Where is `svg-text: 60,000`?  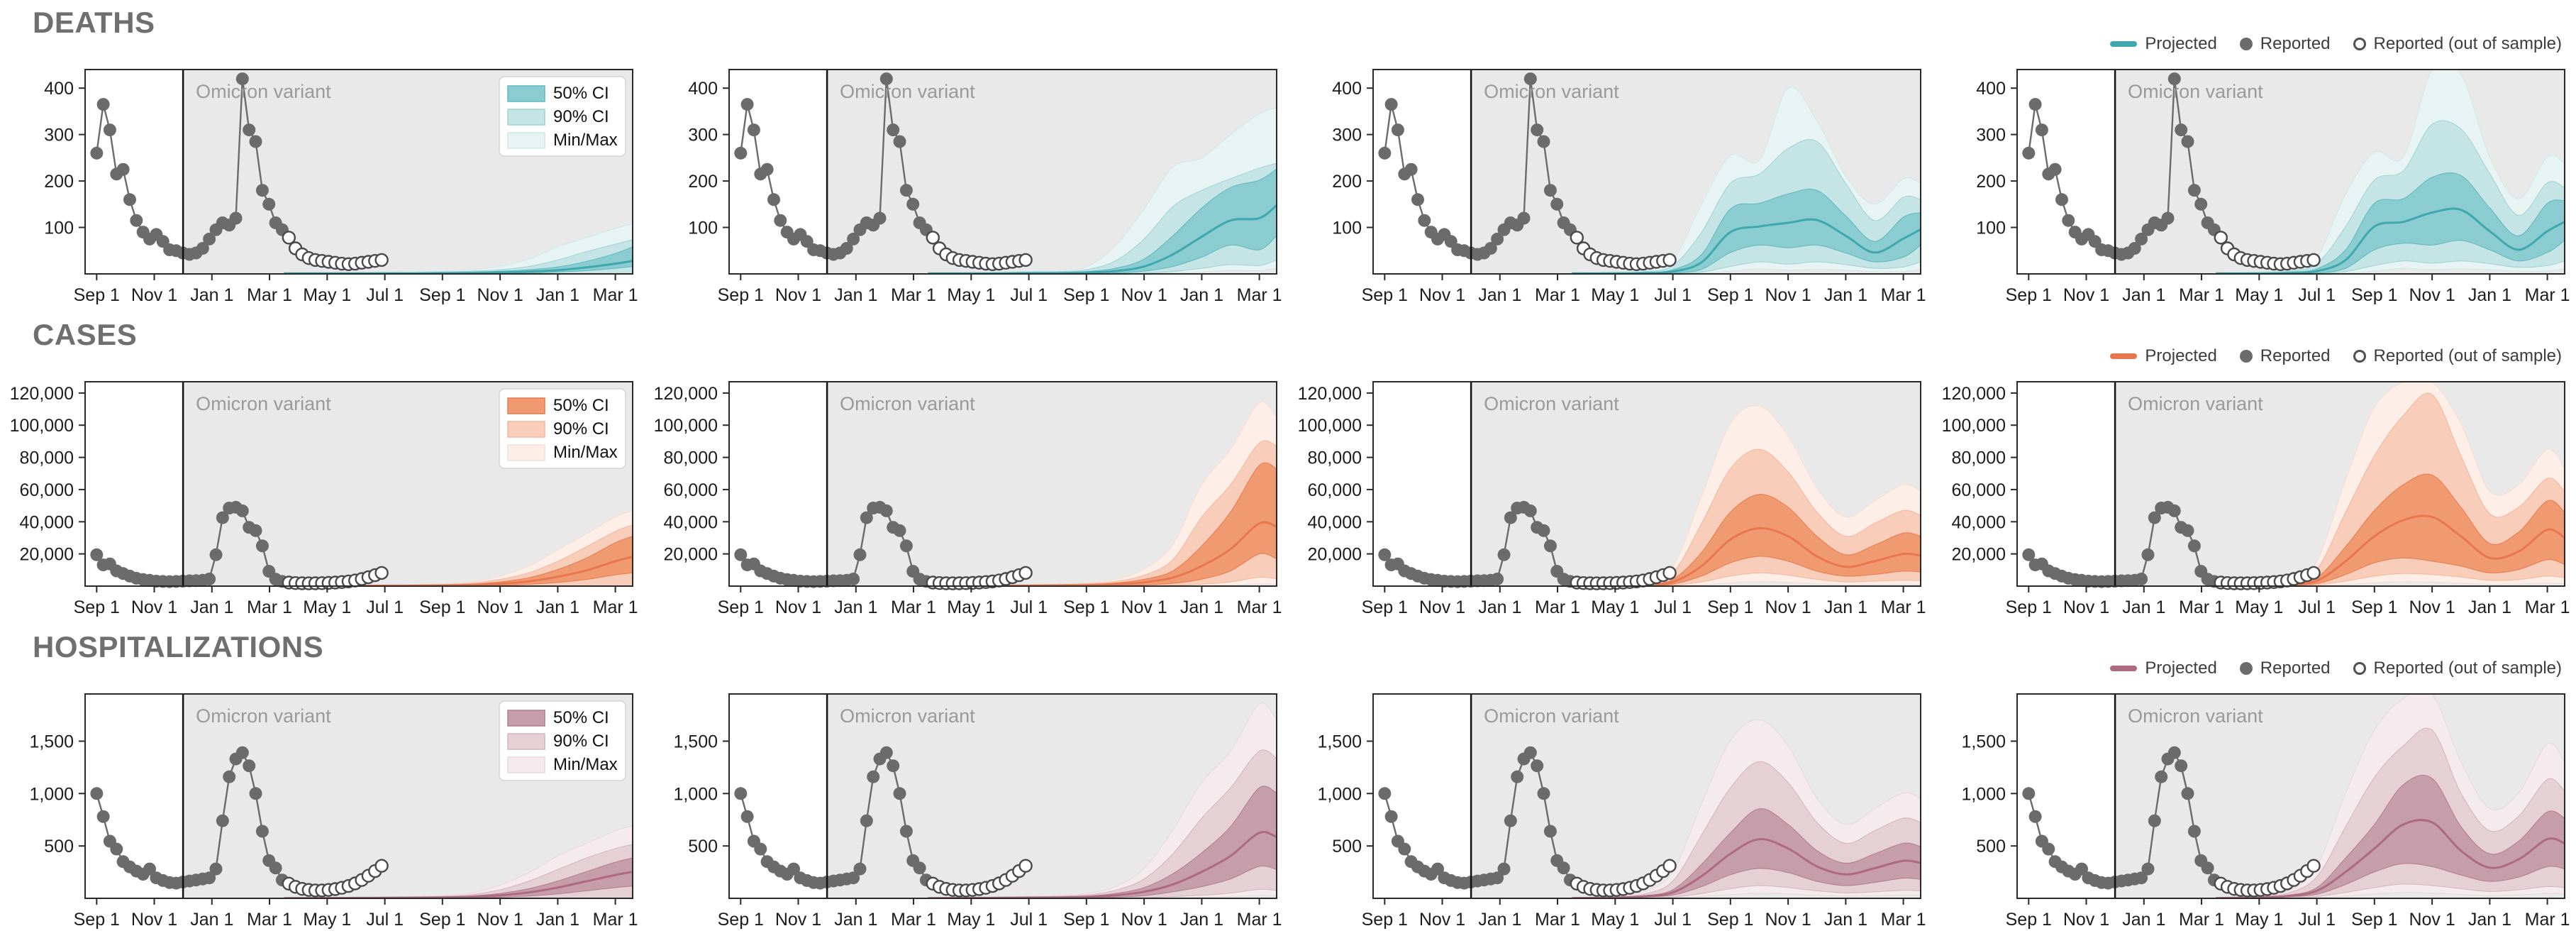
svg-text: 60,000 is located at coordinates (1979, 490).